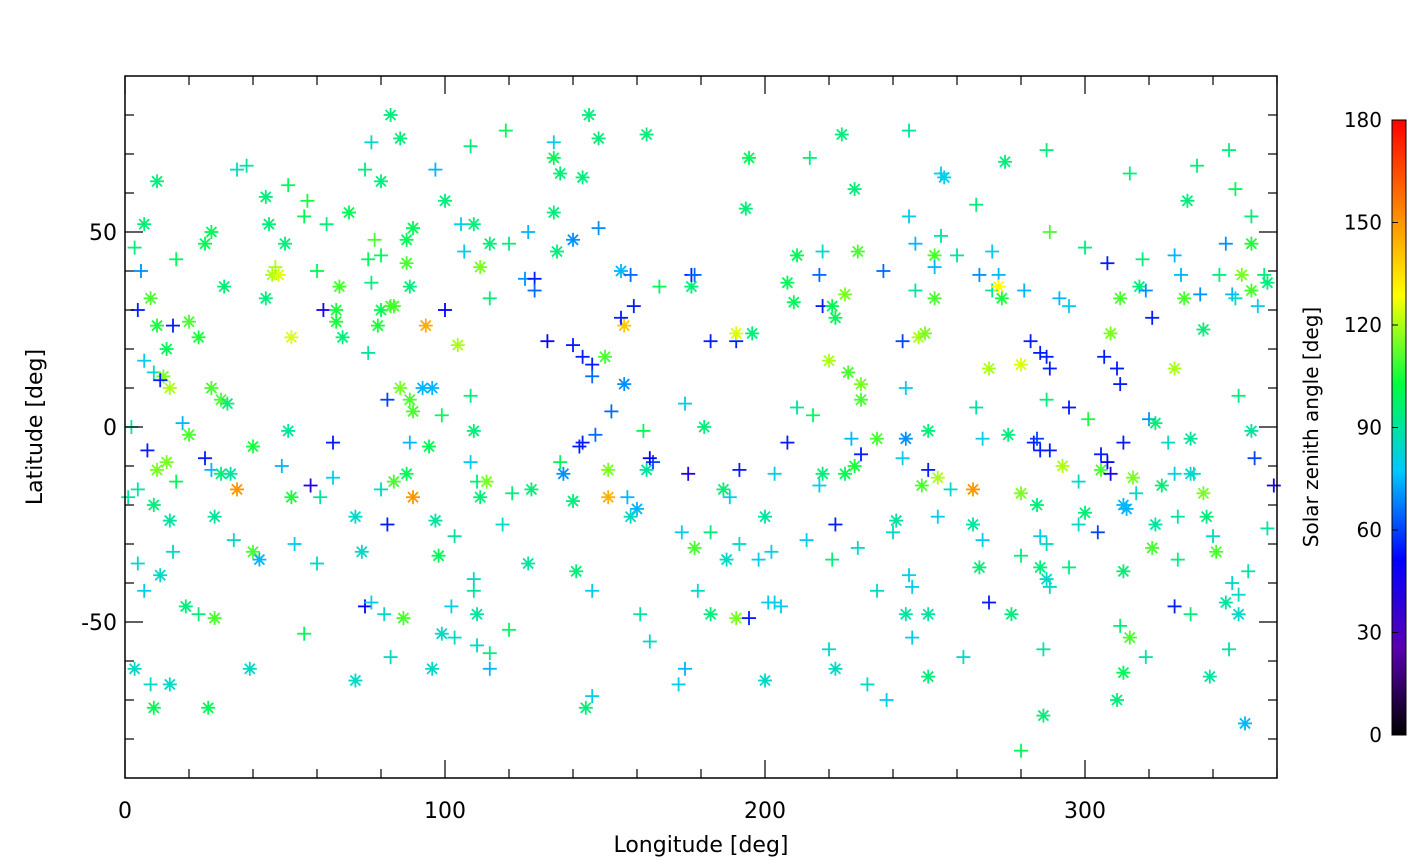 This screenshot has width=1410, height=864. Describe the element at coordinates (1363, 120) in the screenshot. I see `colorbar-tick-label: 180` at that location.